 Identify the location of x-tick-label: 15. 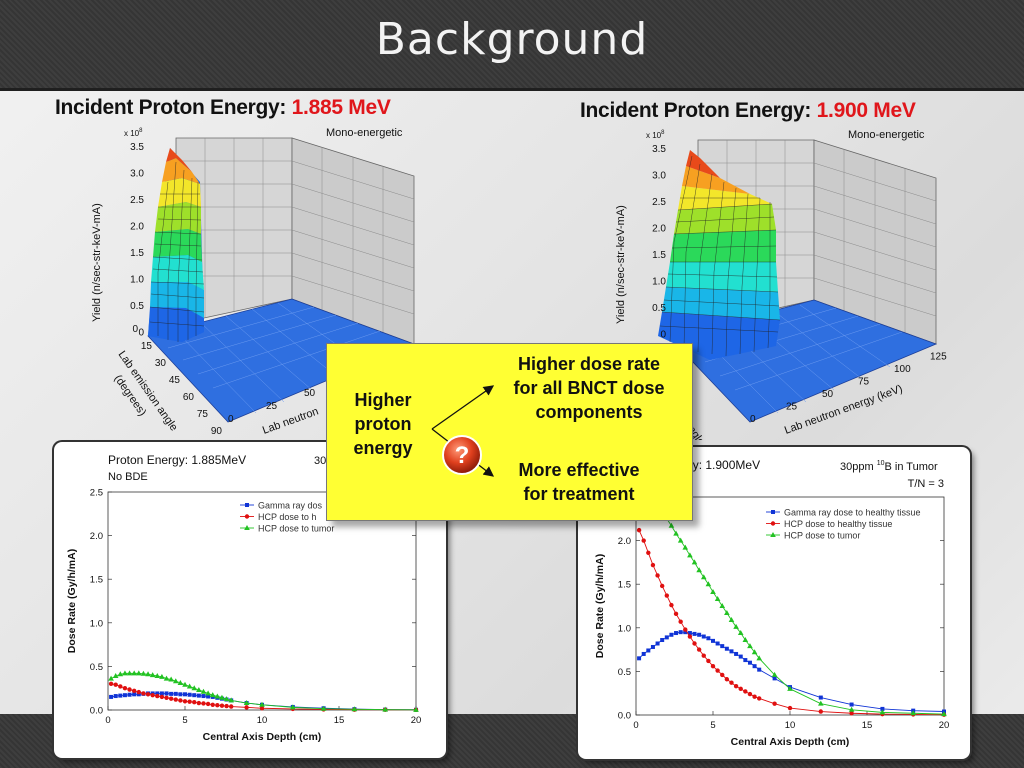
(339, 720).